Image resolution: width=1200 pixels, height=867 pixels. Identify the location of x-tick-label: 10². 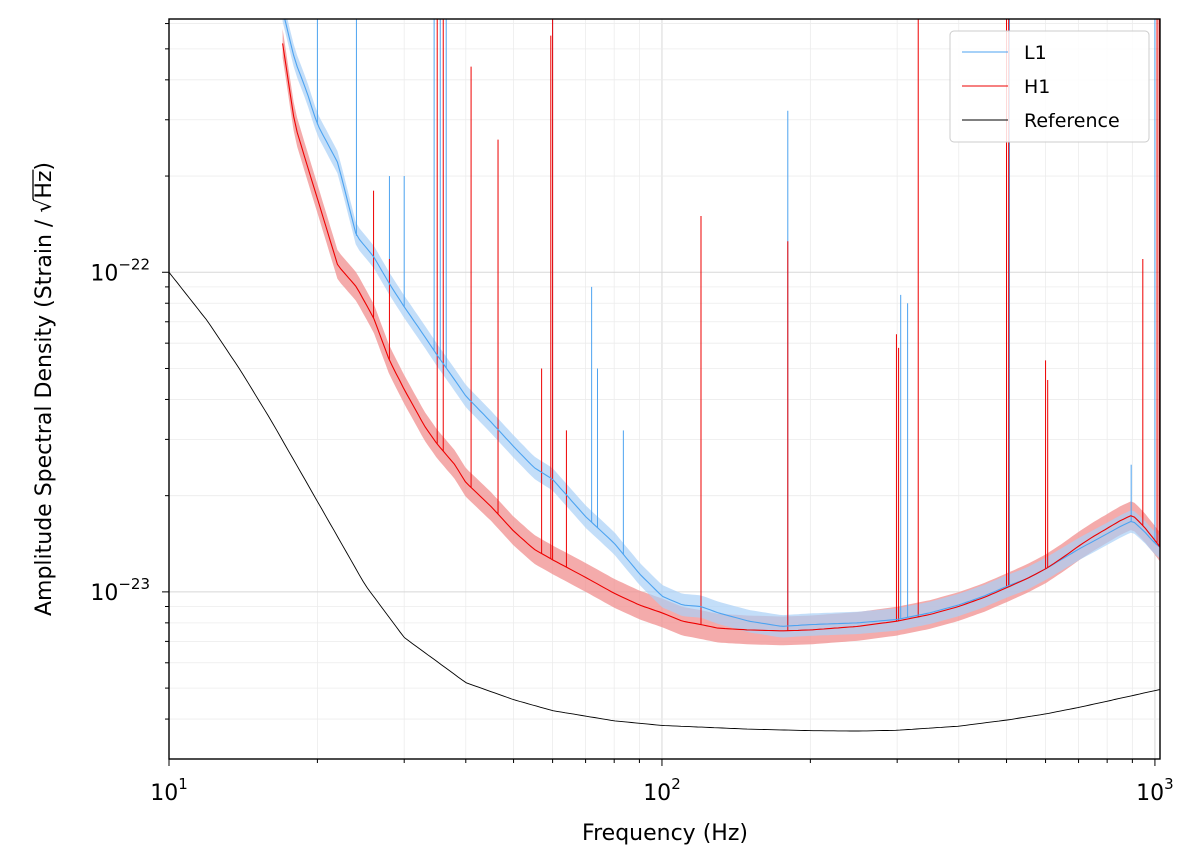
(662, 790).